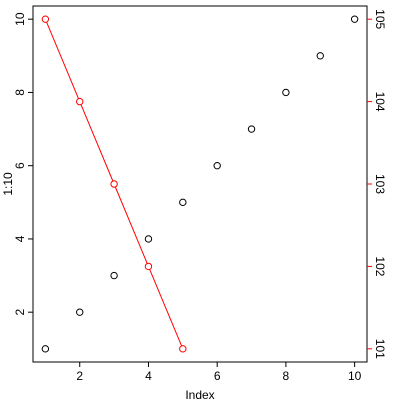 The image size is (400, 400). Describe the element at coordinates (380, 102) in the screenshot. I see `y-tick-label-right: 104` at that location.